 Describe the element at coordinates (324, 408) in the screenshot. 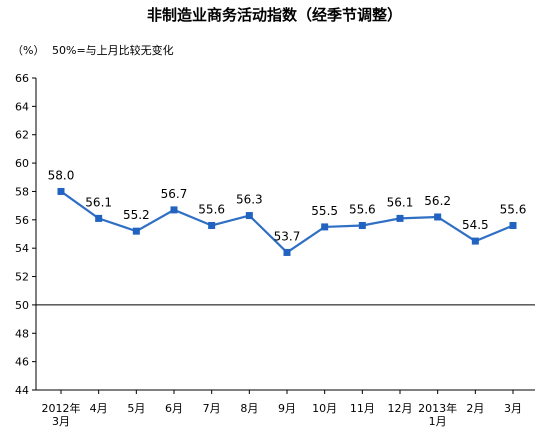

I see `x-tick-label: 10月` at that location.